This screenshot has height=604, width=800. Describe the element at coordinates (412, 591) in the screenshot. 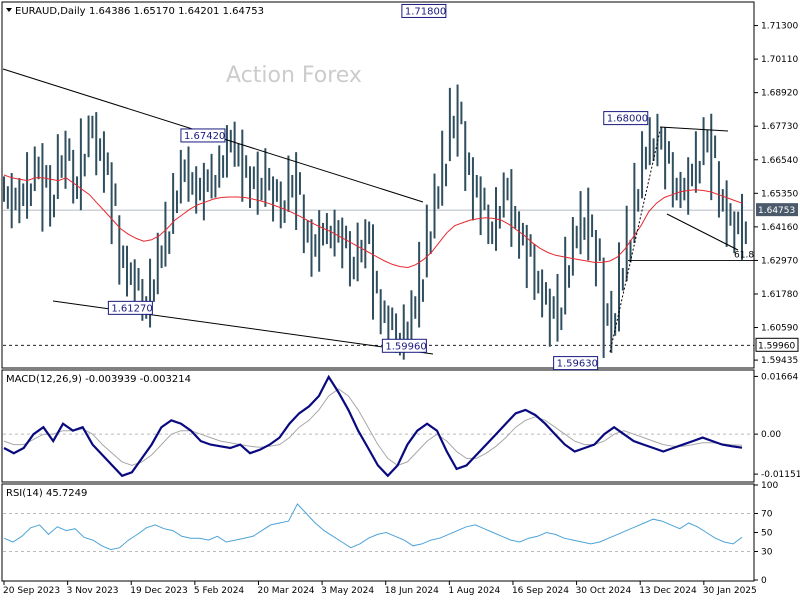

I see `x-axis-tick-label: 18 Jun 2024` at that location.